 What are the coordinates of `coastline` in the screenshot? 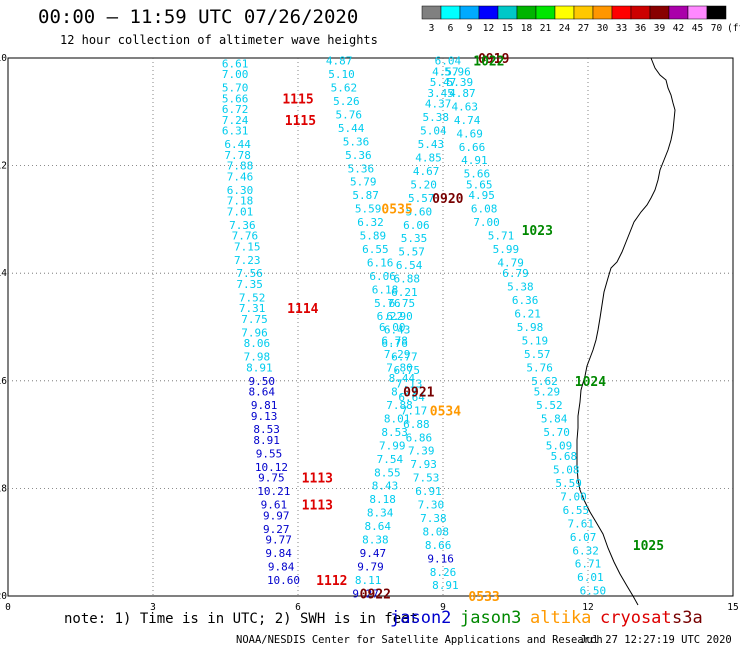 It's located at (626, 331).